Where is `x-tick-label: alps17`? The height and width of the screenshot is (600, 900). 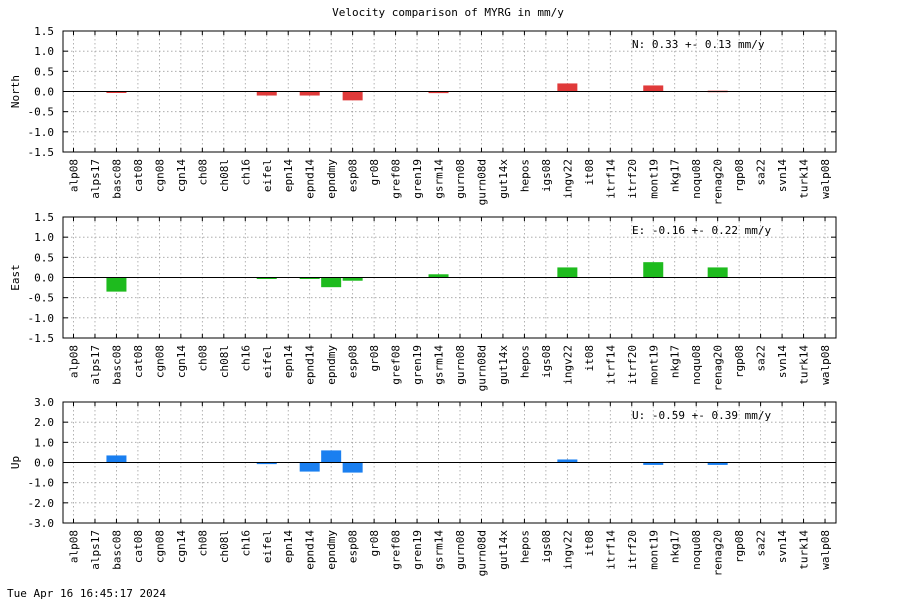
x-tick-label: alps17 is located at coordinates (95, 365).